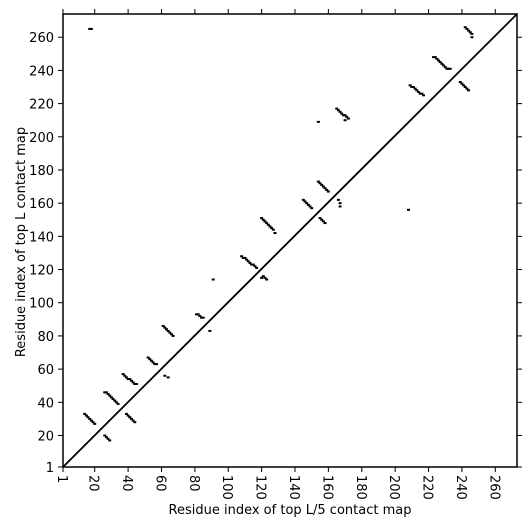 The width and height of the screenshot is (531, 531). What do you see at coordinates (41, 204) in the screenshot?
I see `y-tick-label: 160` at bounding box center [41, 204].